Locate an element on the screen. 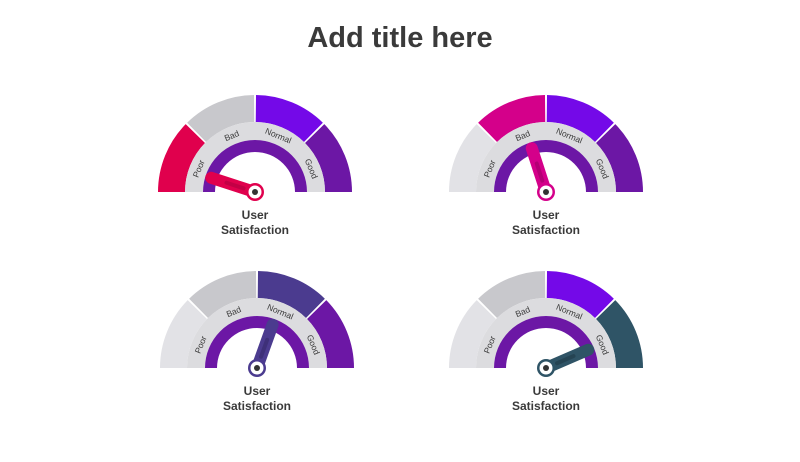 This screenshot has height=462, width=800. gauge-bad: Poor Bad Normal Good User Satisfaction is located at coordinates (546, 186).